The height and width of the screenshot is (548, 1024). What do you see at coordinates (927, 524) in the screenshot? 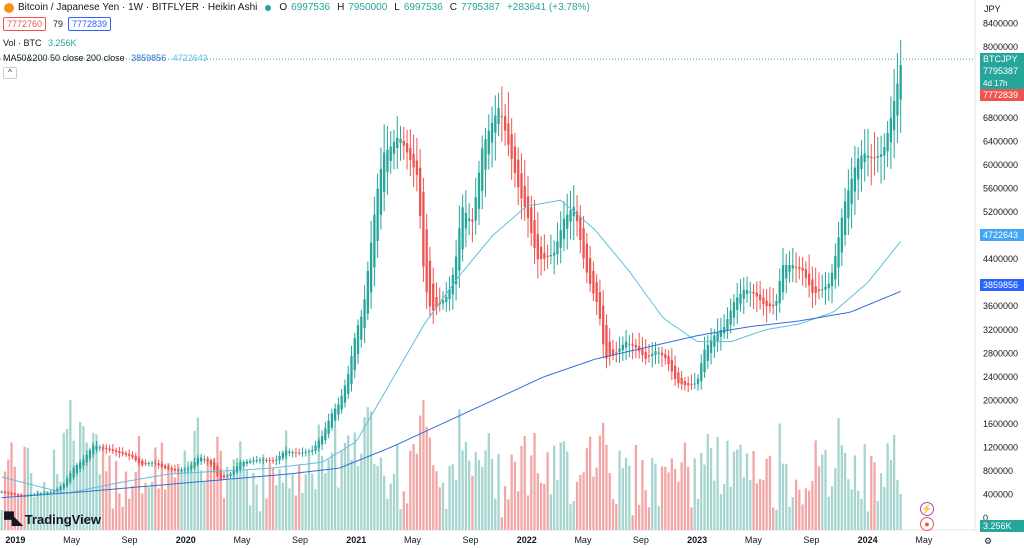
I see `replay-target-icon: ●` at bounding box center [927, 524].